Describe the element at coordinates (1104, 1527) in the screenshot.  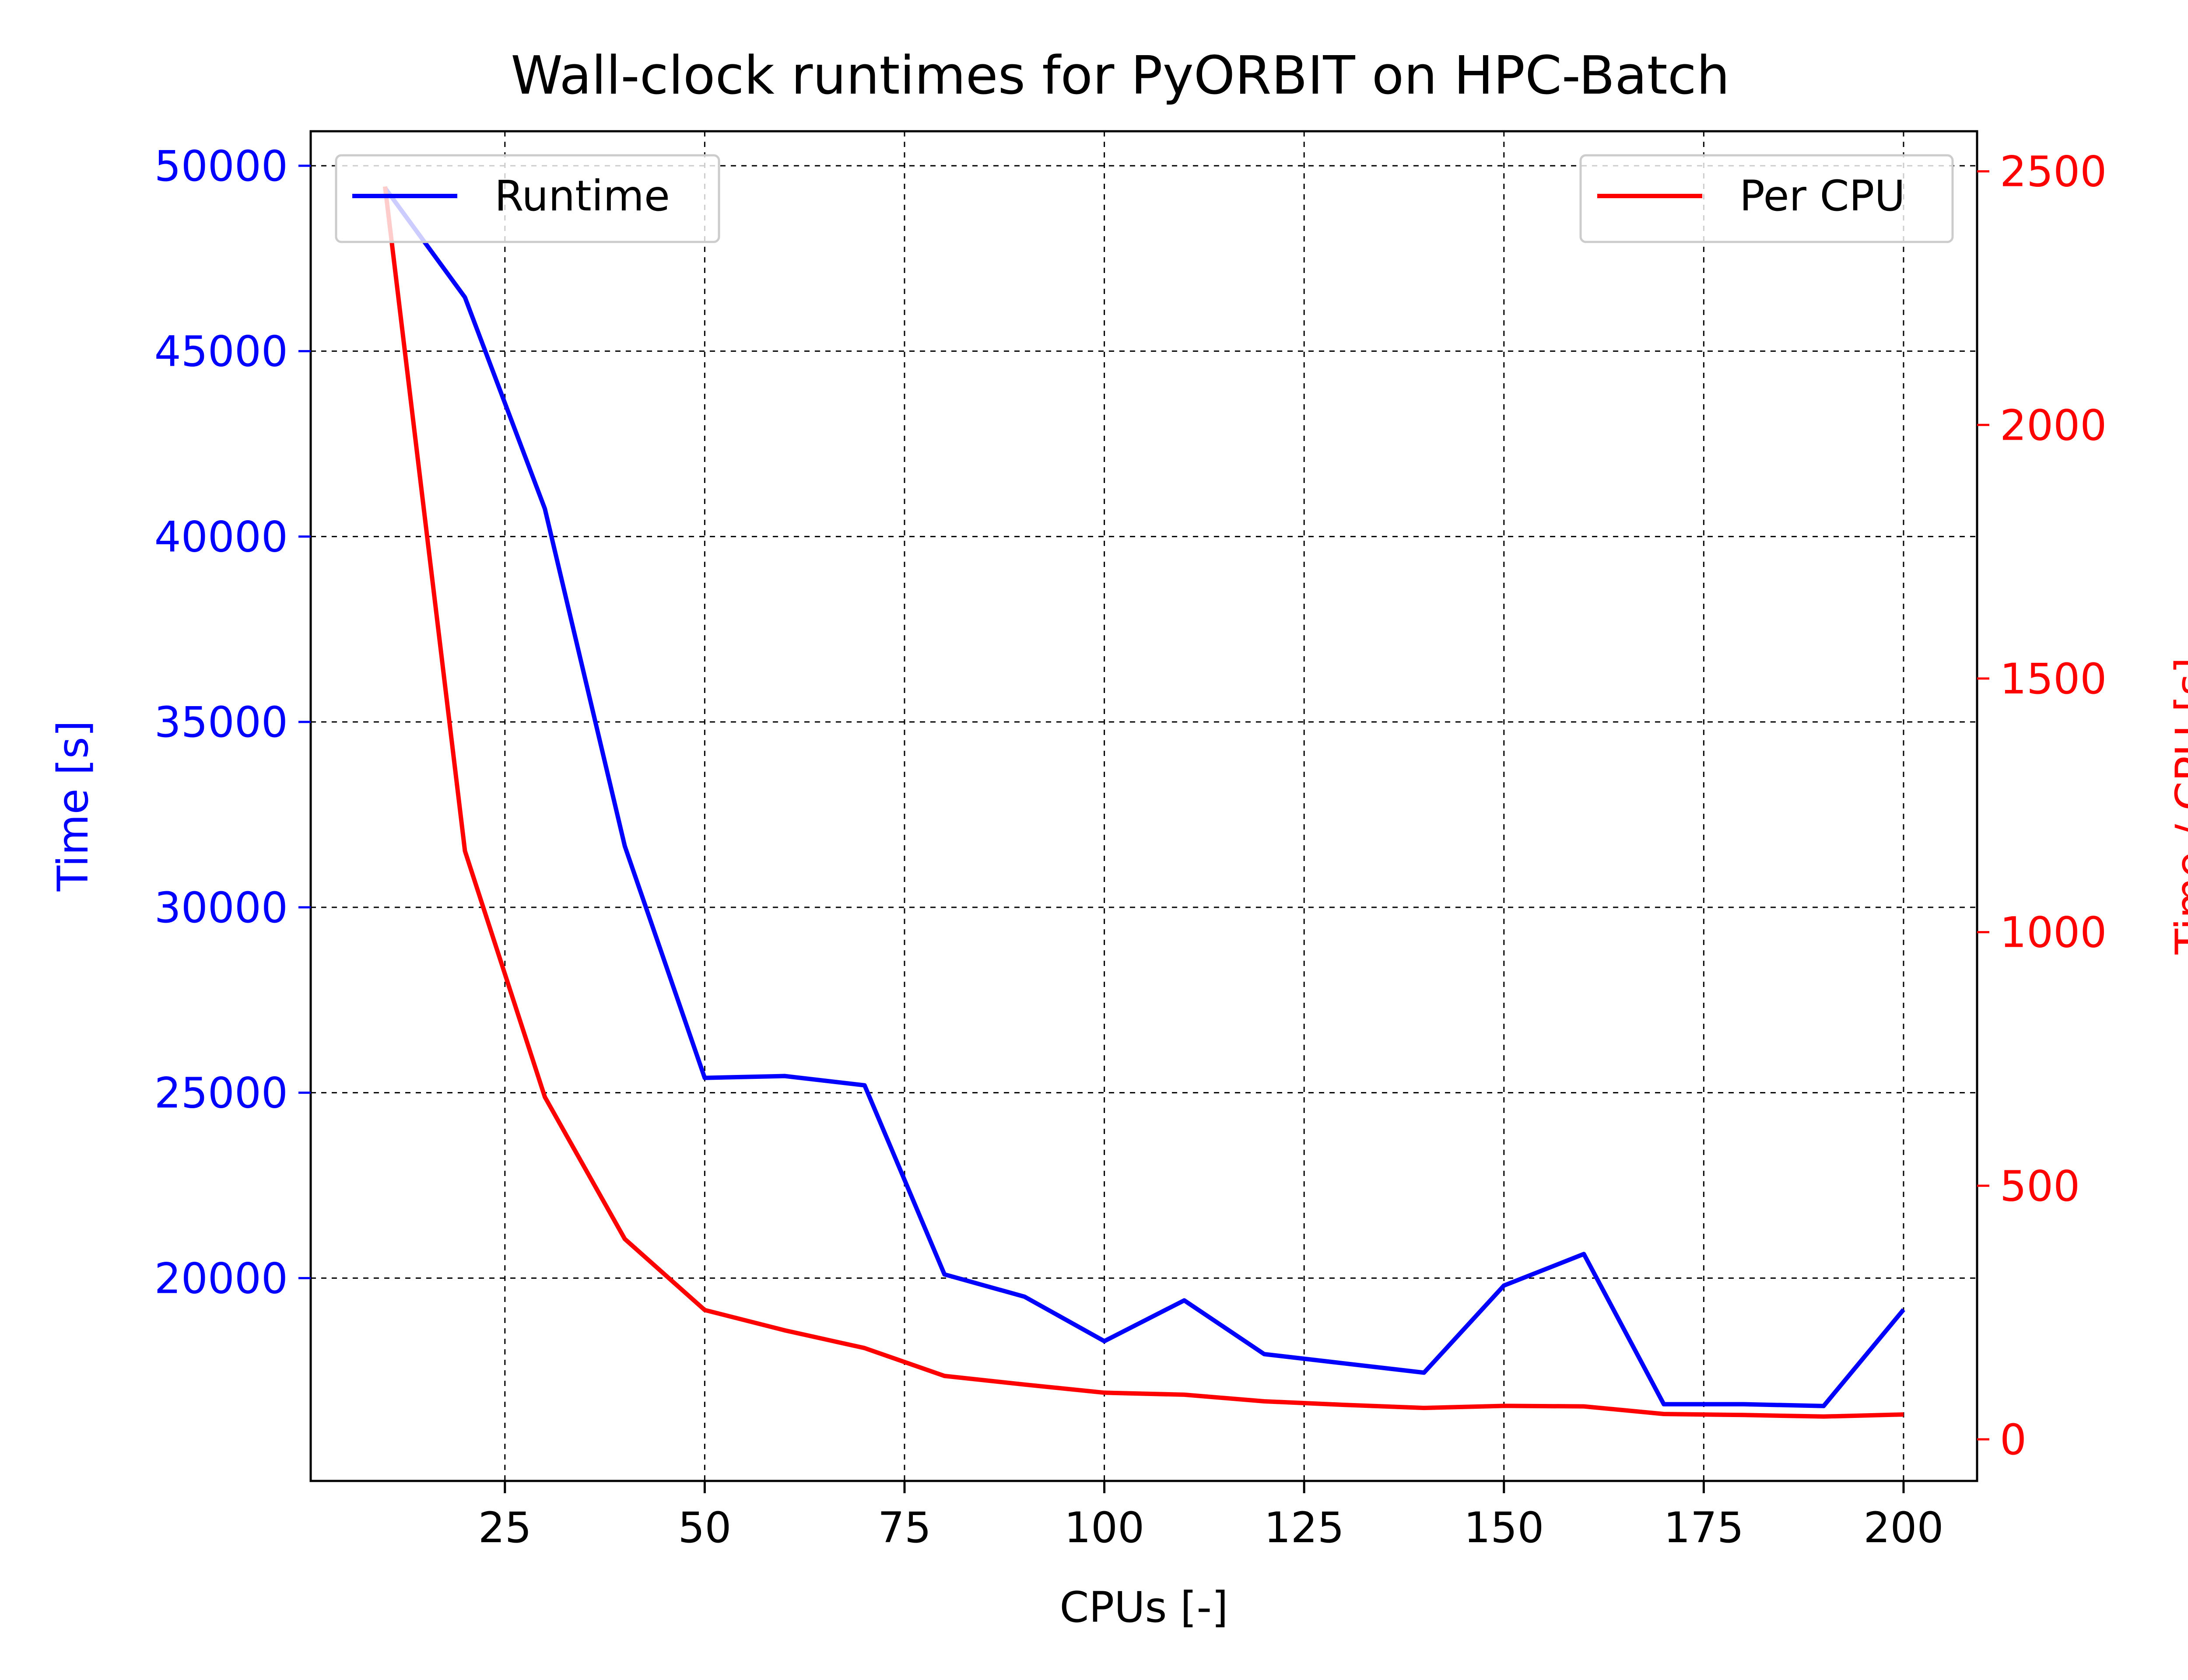
I see `x-tick-label: 100` at that location.